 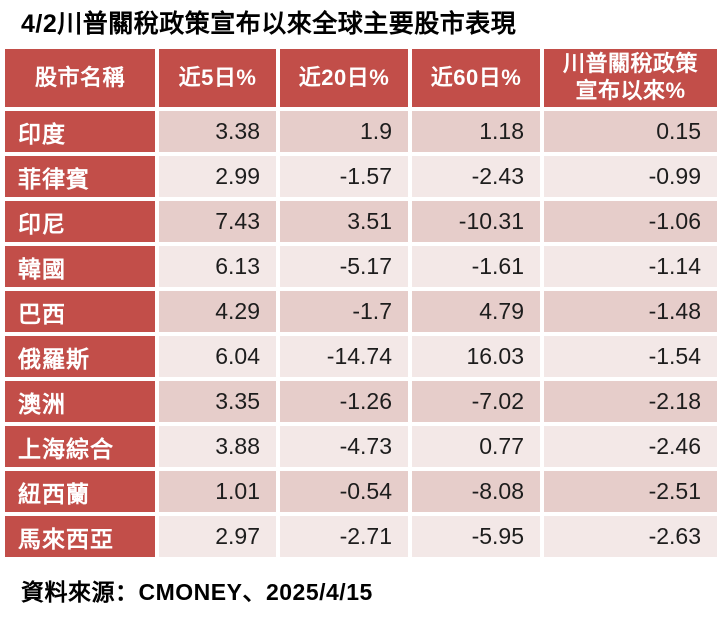 I want to click on value-cell-5day: 1.01, so click(x=217, y=492).